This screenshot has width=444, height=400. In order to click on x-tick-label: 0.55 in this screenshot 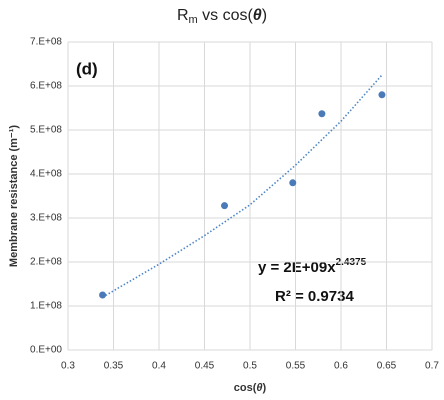, I will do `click(296, 366)`.